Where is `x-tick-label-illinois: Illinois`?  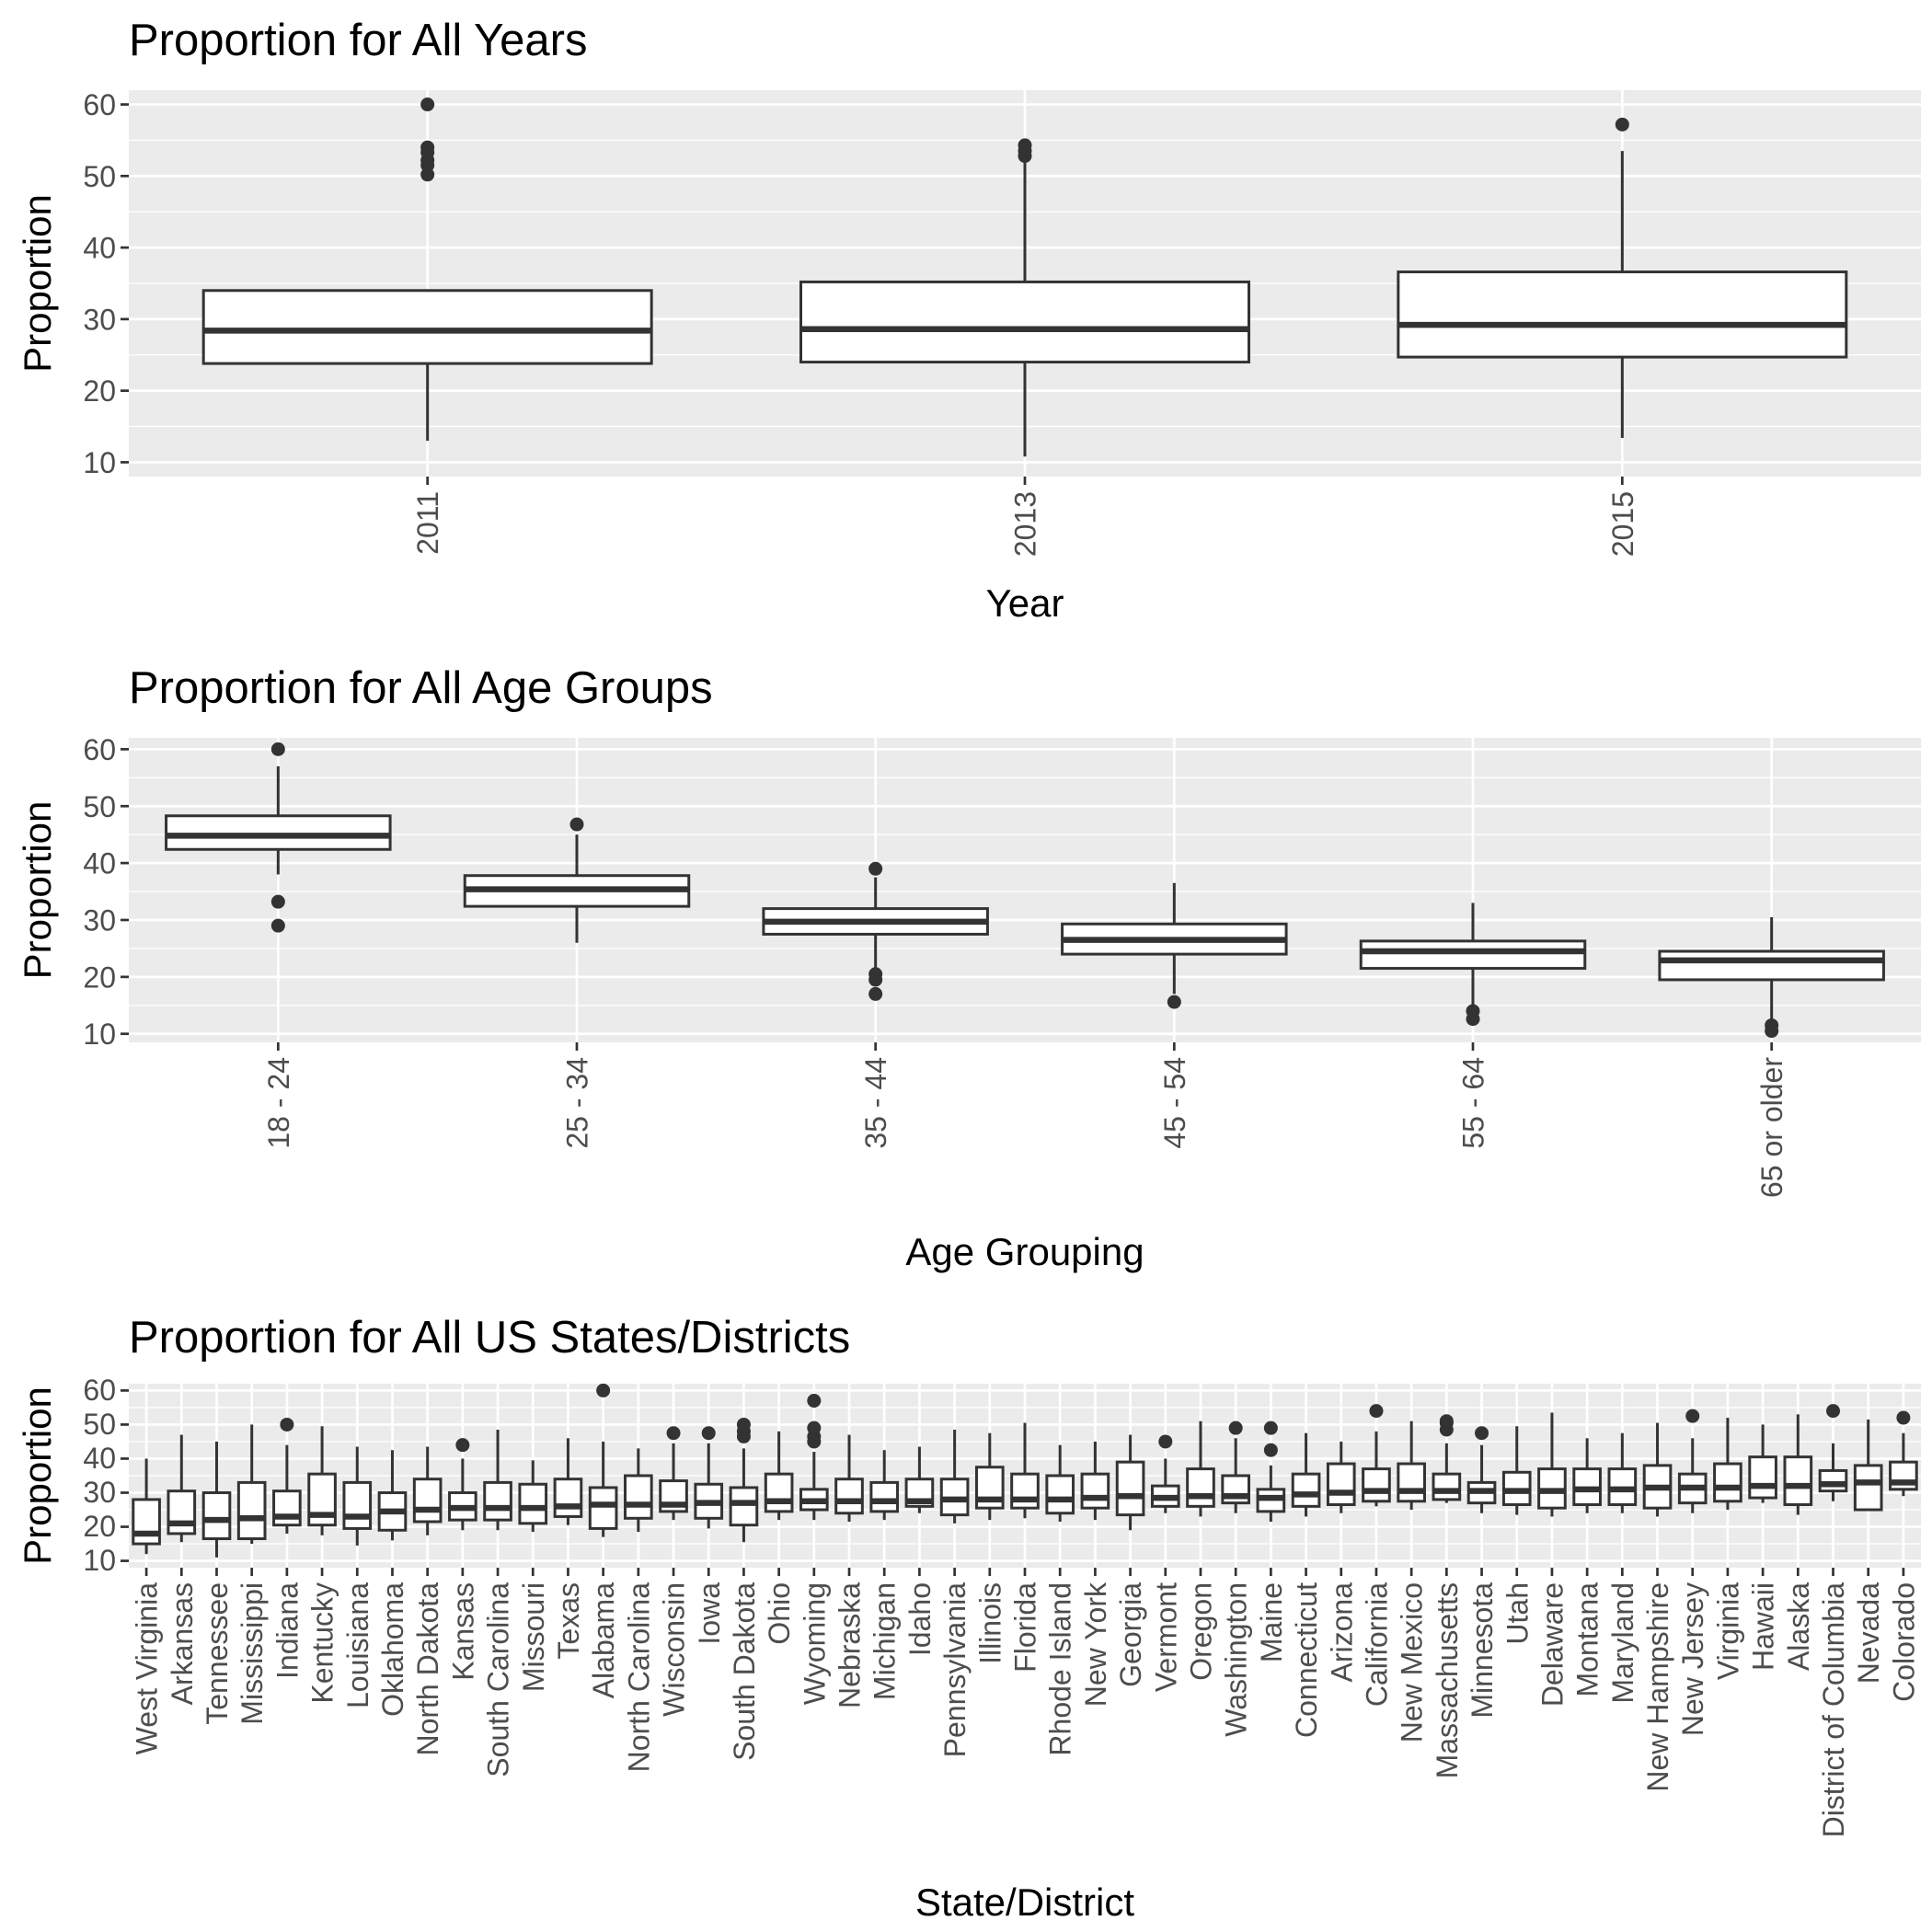 x-tick-label-illinois: Illinois is located at coordinates (989, 1623).